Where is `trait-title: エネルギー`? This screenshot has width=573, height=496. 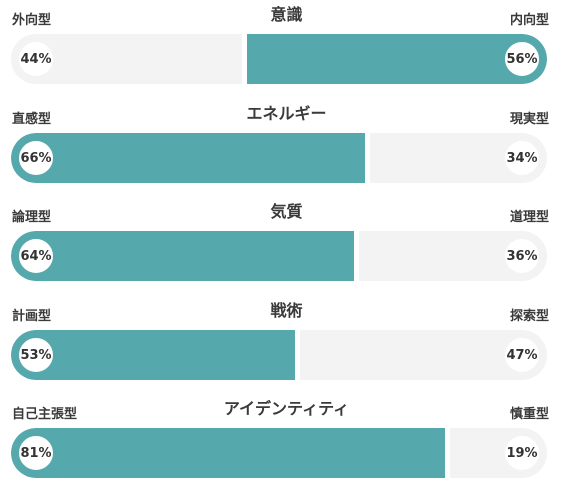 trait-title: エネルギー is located at coordinates (286, 113).